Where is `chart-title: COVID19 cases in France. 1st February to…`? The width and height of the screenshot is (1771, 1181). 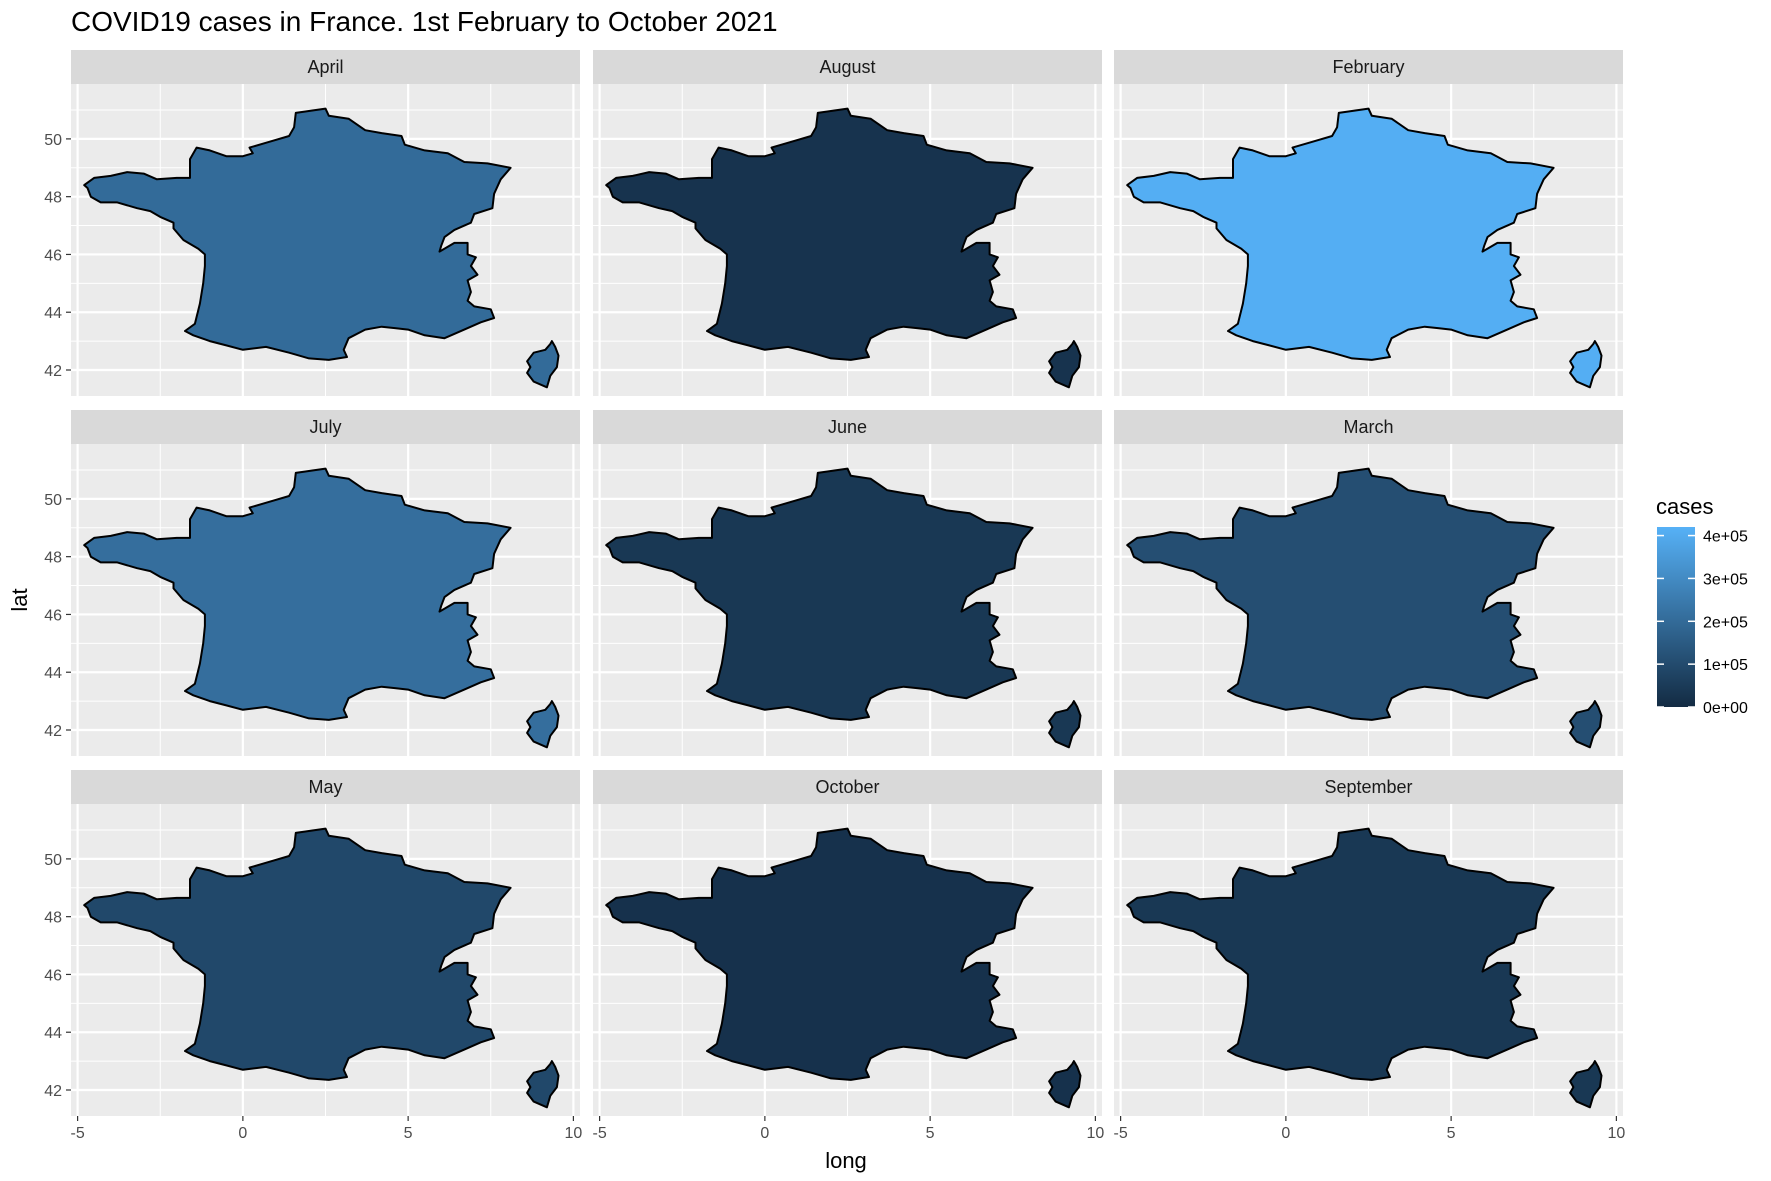 chart-title: COVID19 cases in France. 1st February to… is located at coordinates (424, 21).